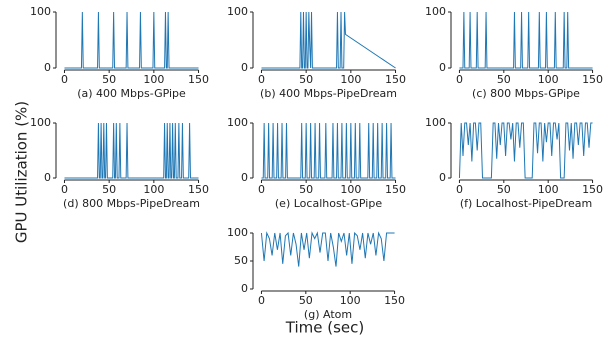  What do you see at coordinates (328, 314) in the screenshot?
I see `subplot-caption: (g) Atom` at bounding box center [328, 314].